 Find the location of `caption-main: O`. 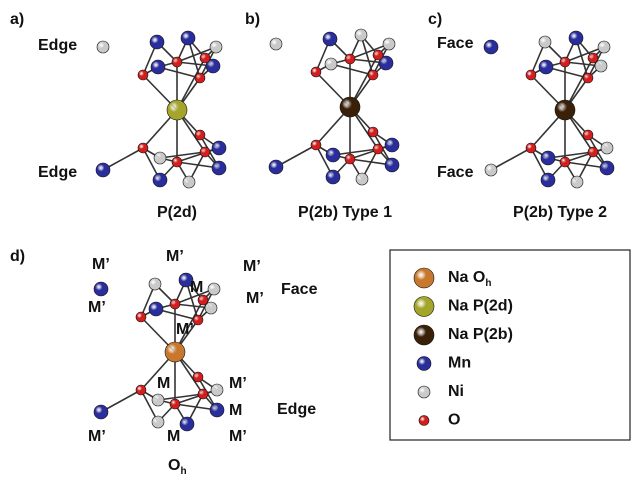

caption-main: O is located at coordinates (174, 465).